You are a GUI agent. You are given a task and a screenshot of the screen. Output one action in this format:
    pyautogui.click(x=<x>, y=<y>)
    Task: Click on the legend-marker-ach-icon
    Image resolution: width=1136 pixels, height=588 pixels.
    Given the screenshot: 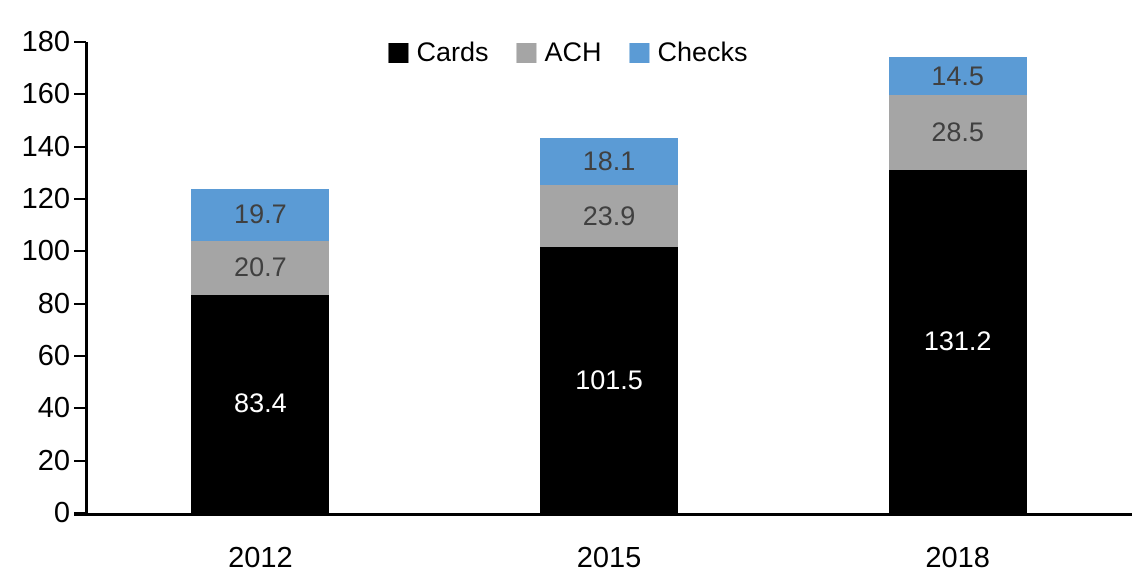 What is the action you would take?
    pyautogui.click(x=526, y=52)
    